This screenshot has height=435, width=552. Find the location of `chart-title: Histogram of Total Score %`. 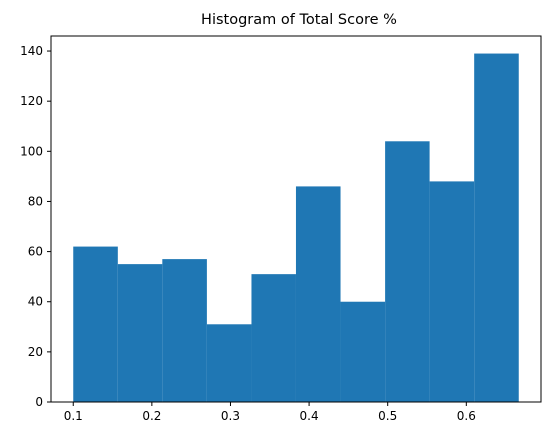

chart-title: Histogram of Total Score % is located at coordinates (299, 20).